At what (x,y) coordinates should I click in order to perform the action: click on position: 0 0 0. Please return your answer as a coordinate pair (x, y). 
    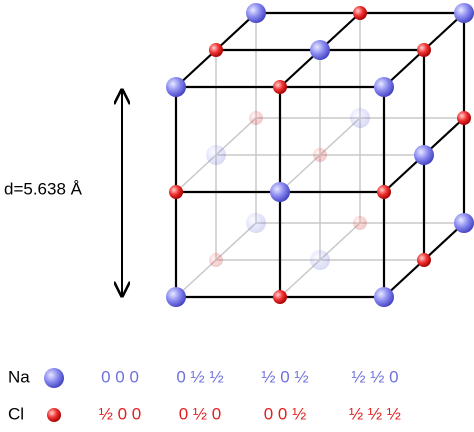
    Looking at the image, I should click on (120, 376).